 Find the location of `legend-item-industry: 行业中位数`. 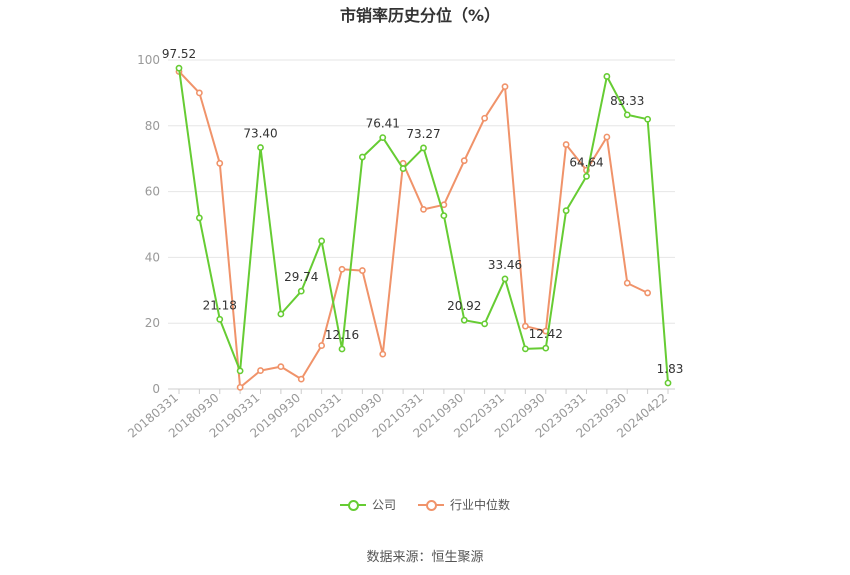

legend-item-industry: 行业中位数 is located at coordinates (464, 504).